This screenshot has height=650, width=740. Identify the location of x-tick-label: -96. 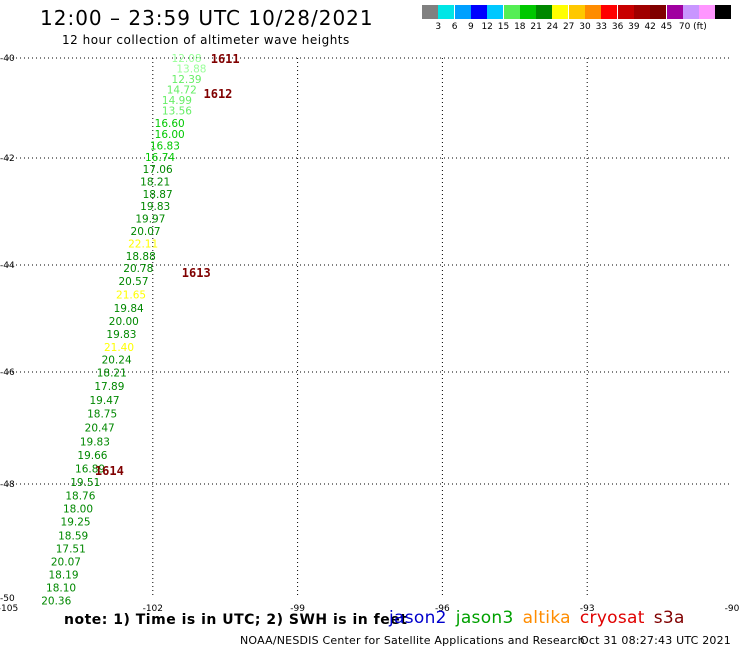
(442, 609).